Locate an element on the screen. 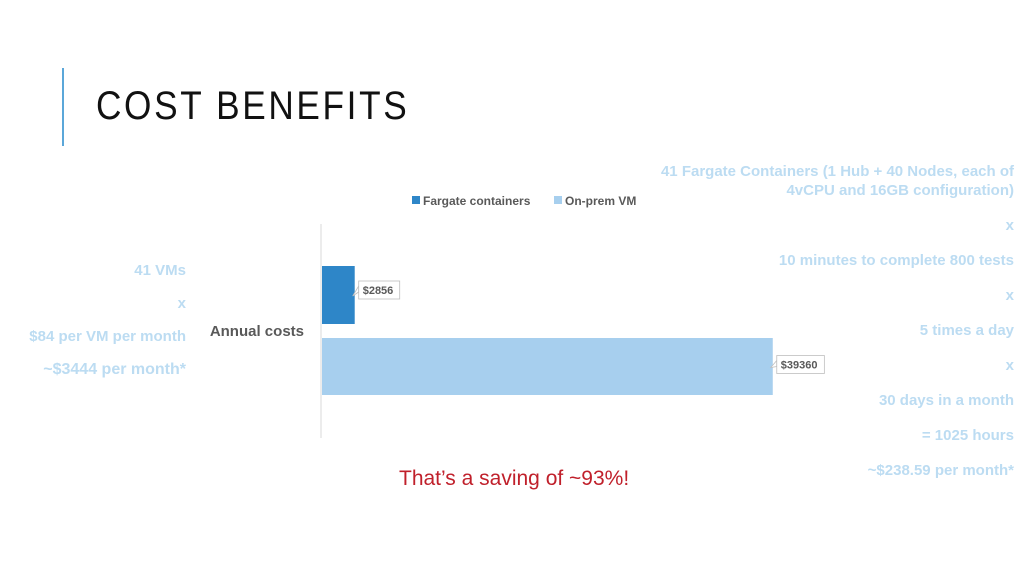 This screenshot has height=576, width=1024. vm-monthly-total-note: ~$3444 per month* is located at coordinates (114, 369).